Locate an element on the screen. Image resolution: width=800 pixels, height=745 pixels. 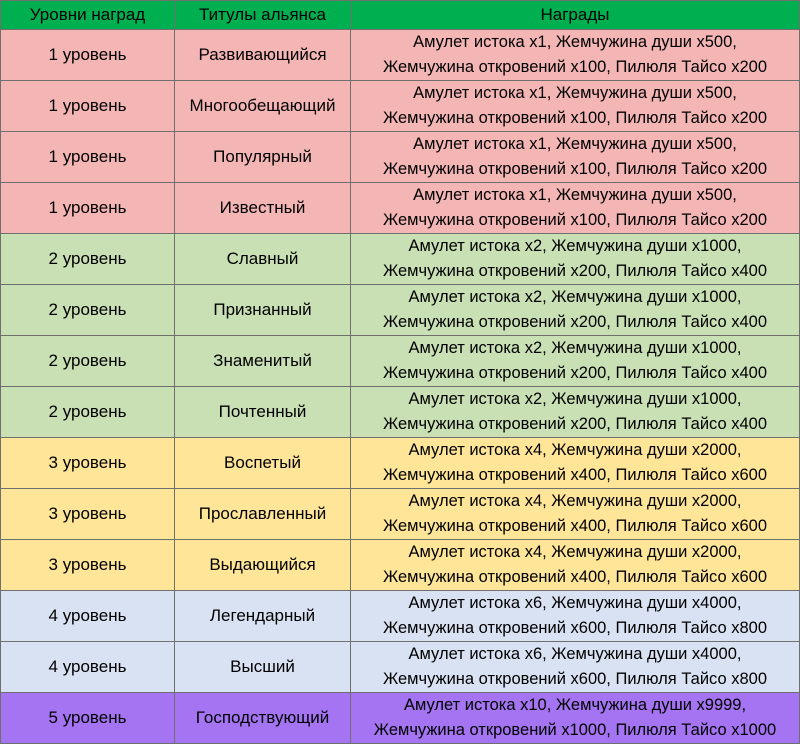
title-cell: Развивающийся is located at coordinates (262, 55).